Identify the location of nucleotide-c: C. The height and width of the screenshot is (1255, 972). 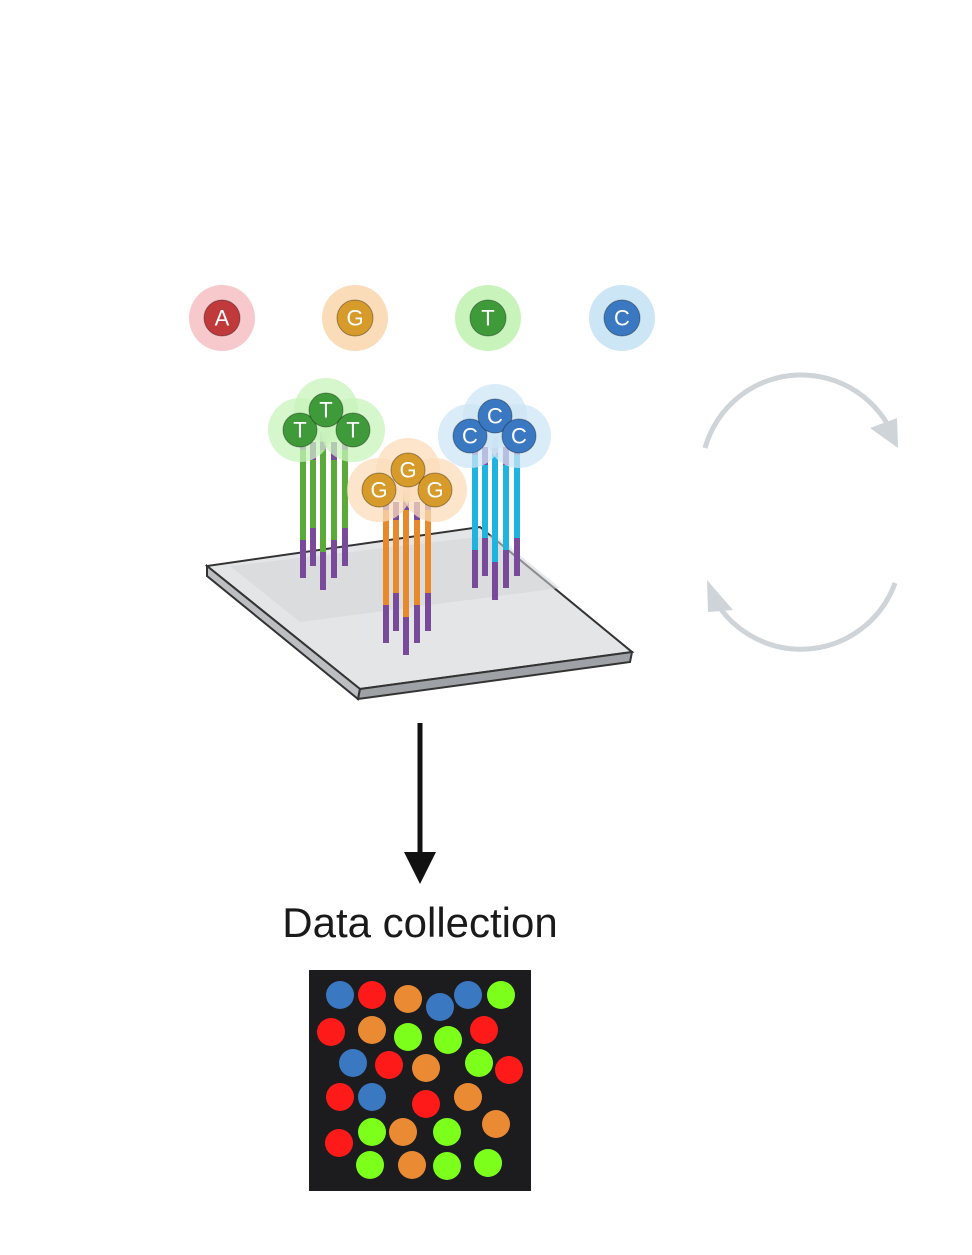
(622, 318).